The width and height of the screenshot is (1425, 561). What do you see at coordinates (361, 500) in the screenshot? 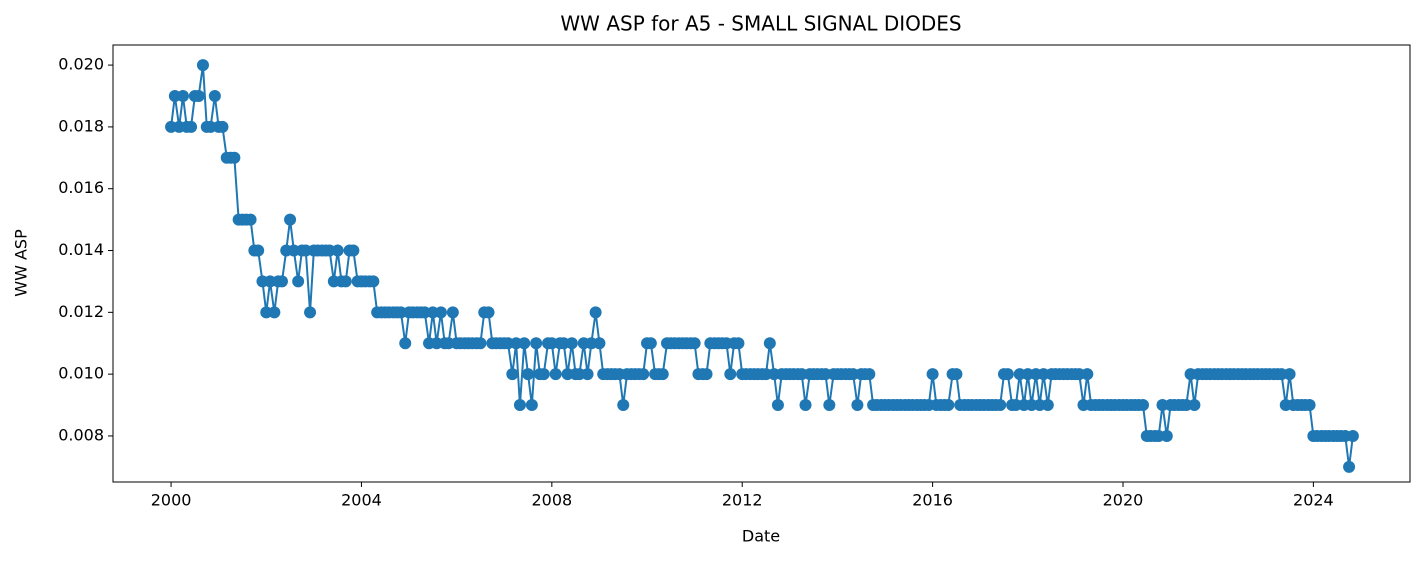
I see `x-tick-label: 2004` at bounding box center [361, 500].